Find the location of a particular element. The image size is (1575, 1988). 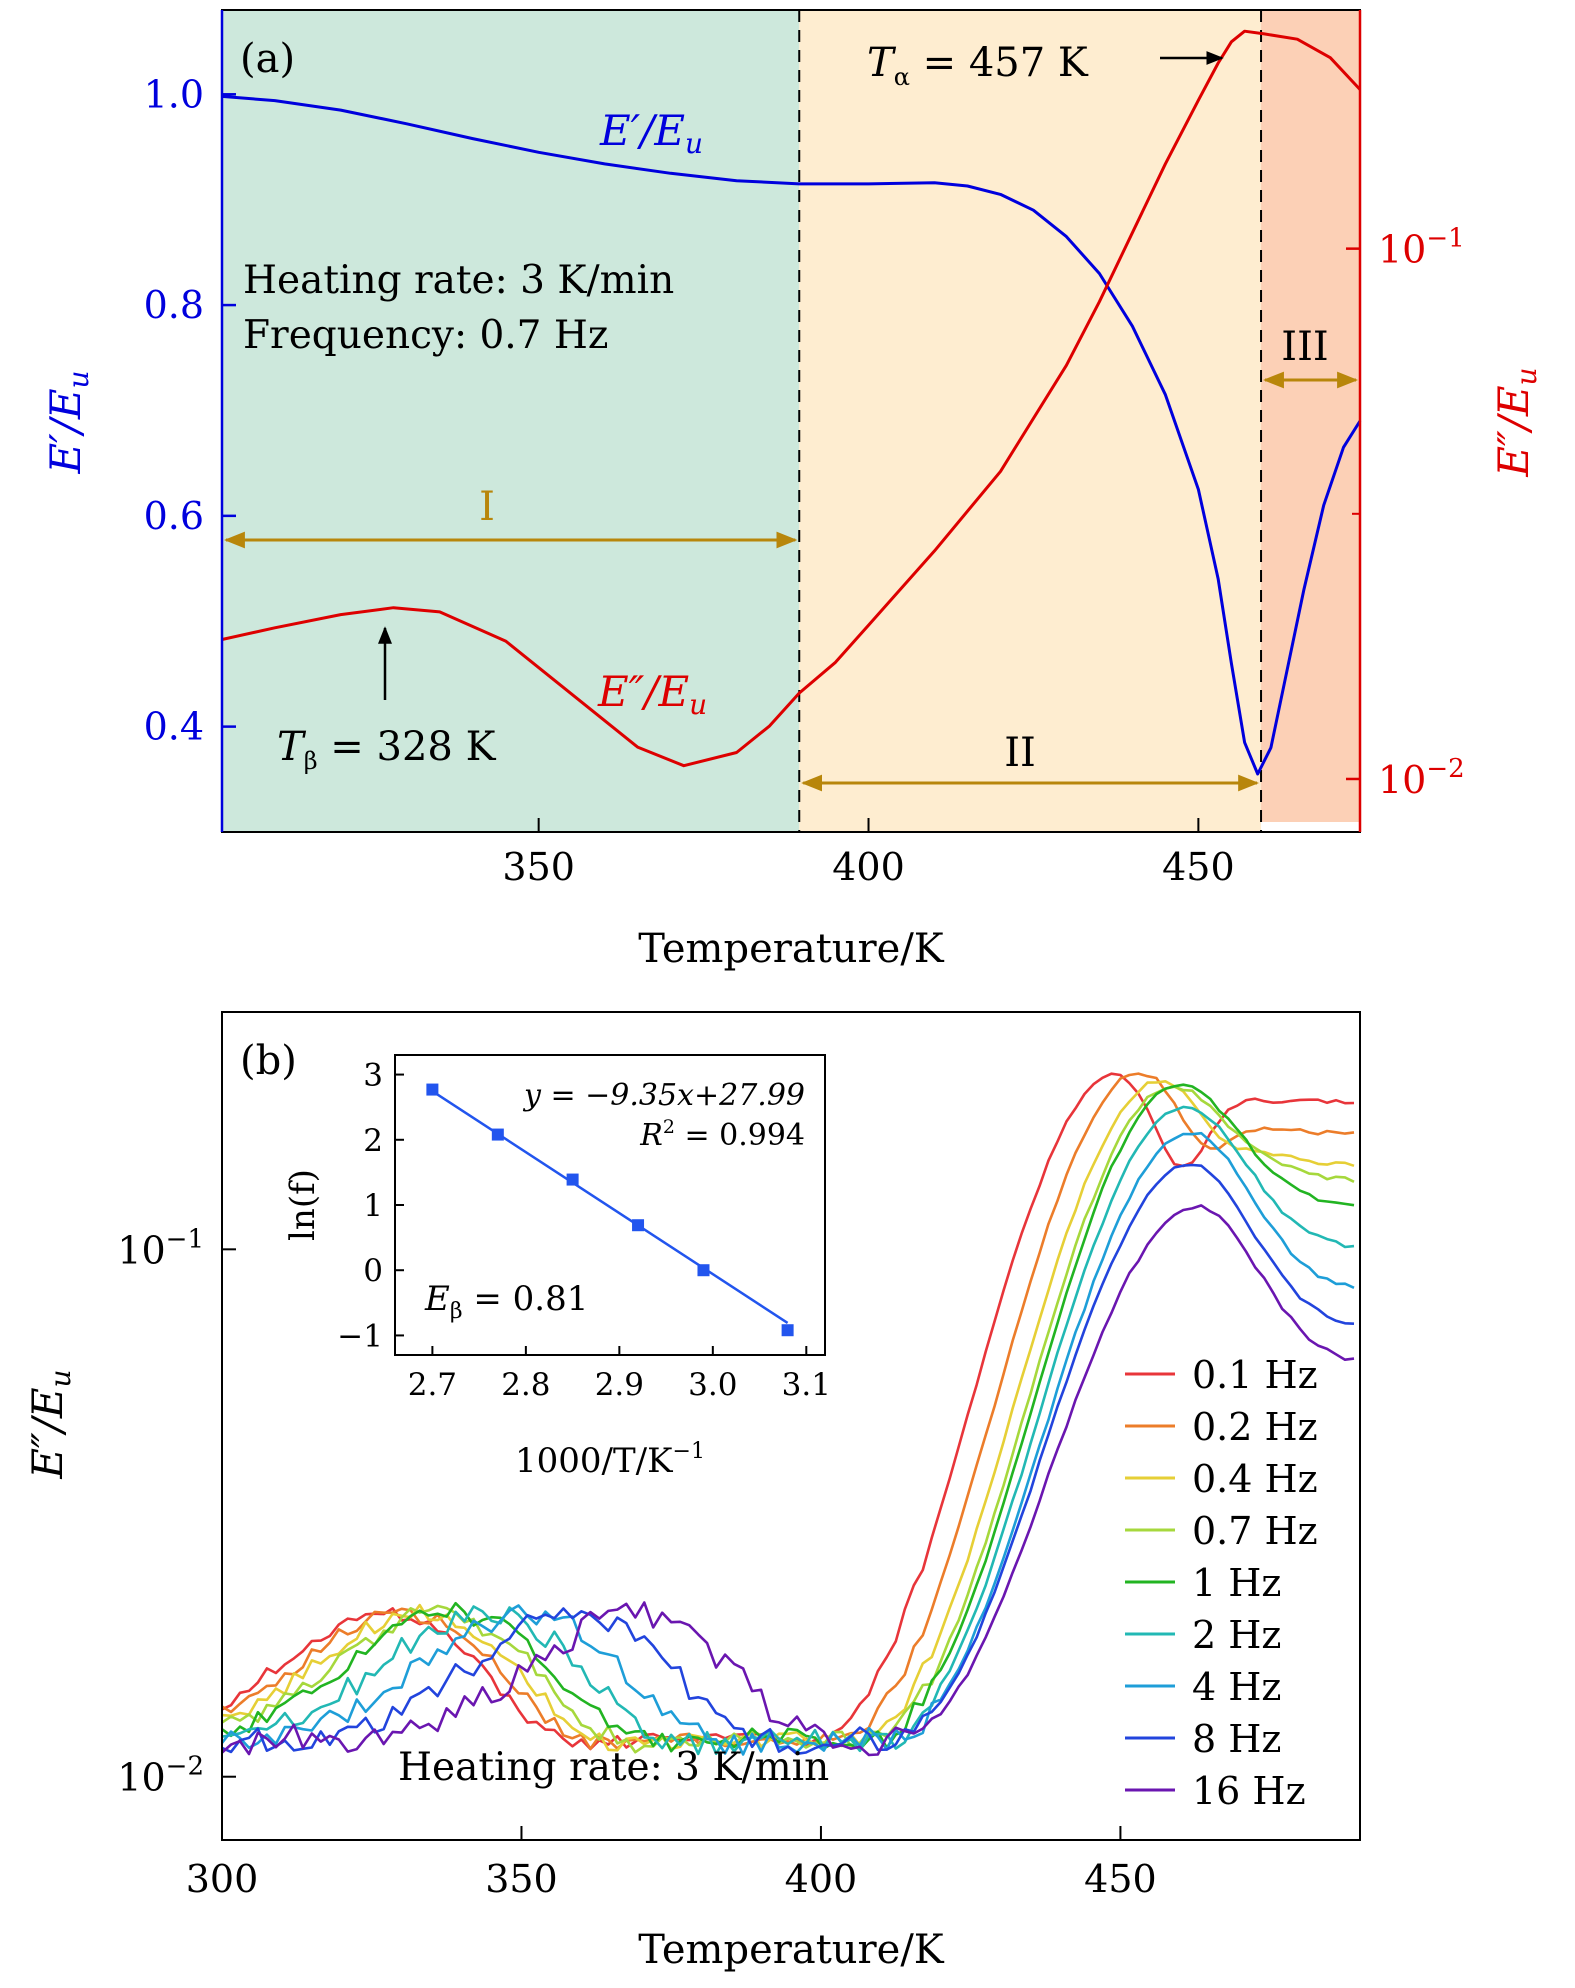

panel-b-x-axis-label: Temperature/K is located at coordinates (791, 1950).